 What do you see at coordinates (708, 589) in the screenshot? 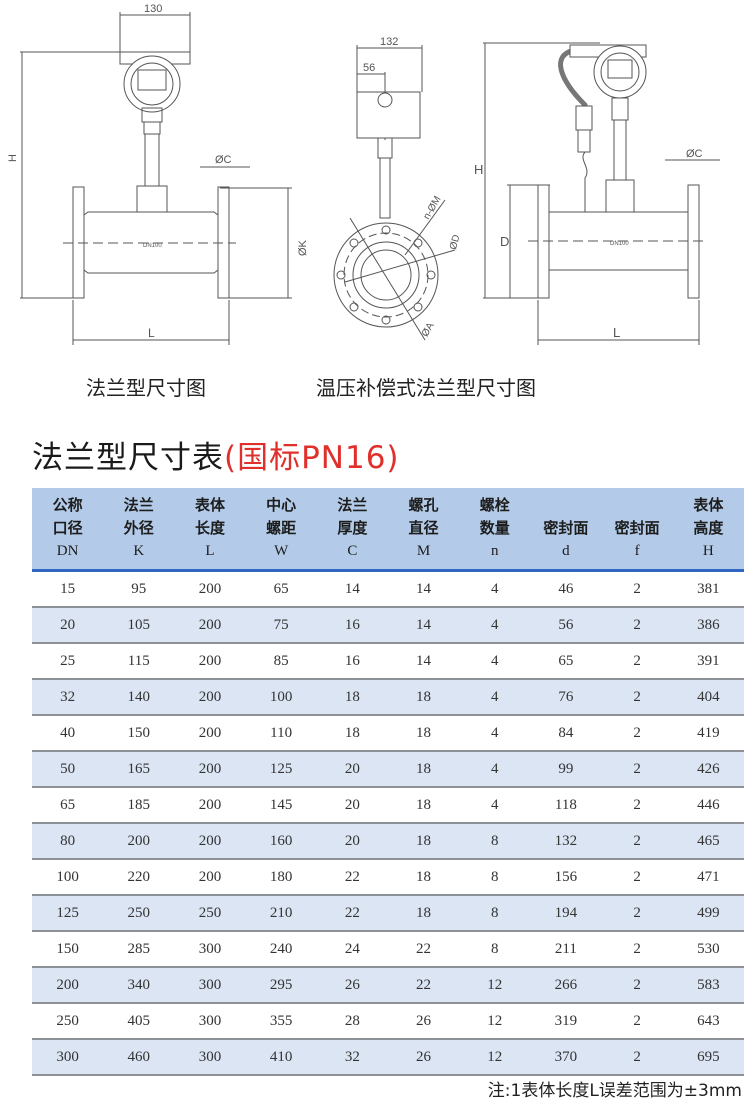
I see `table-cell: 381` at bounding box center [708, 589].